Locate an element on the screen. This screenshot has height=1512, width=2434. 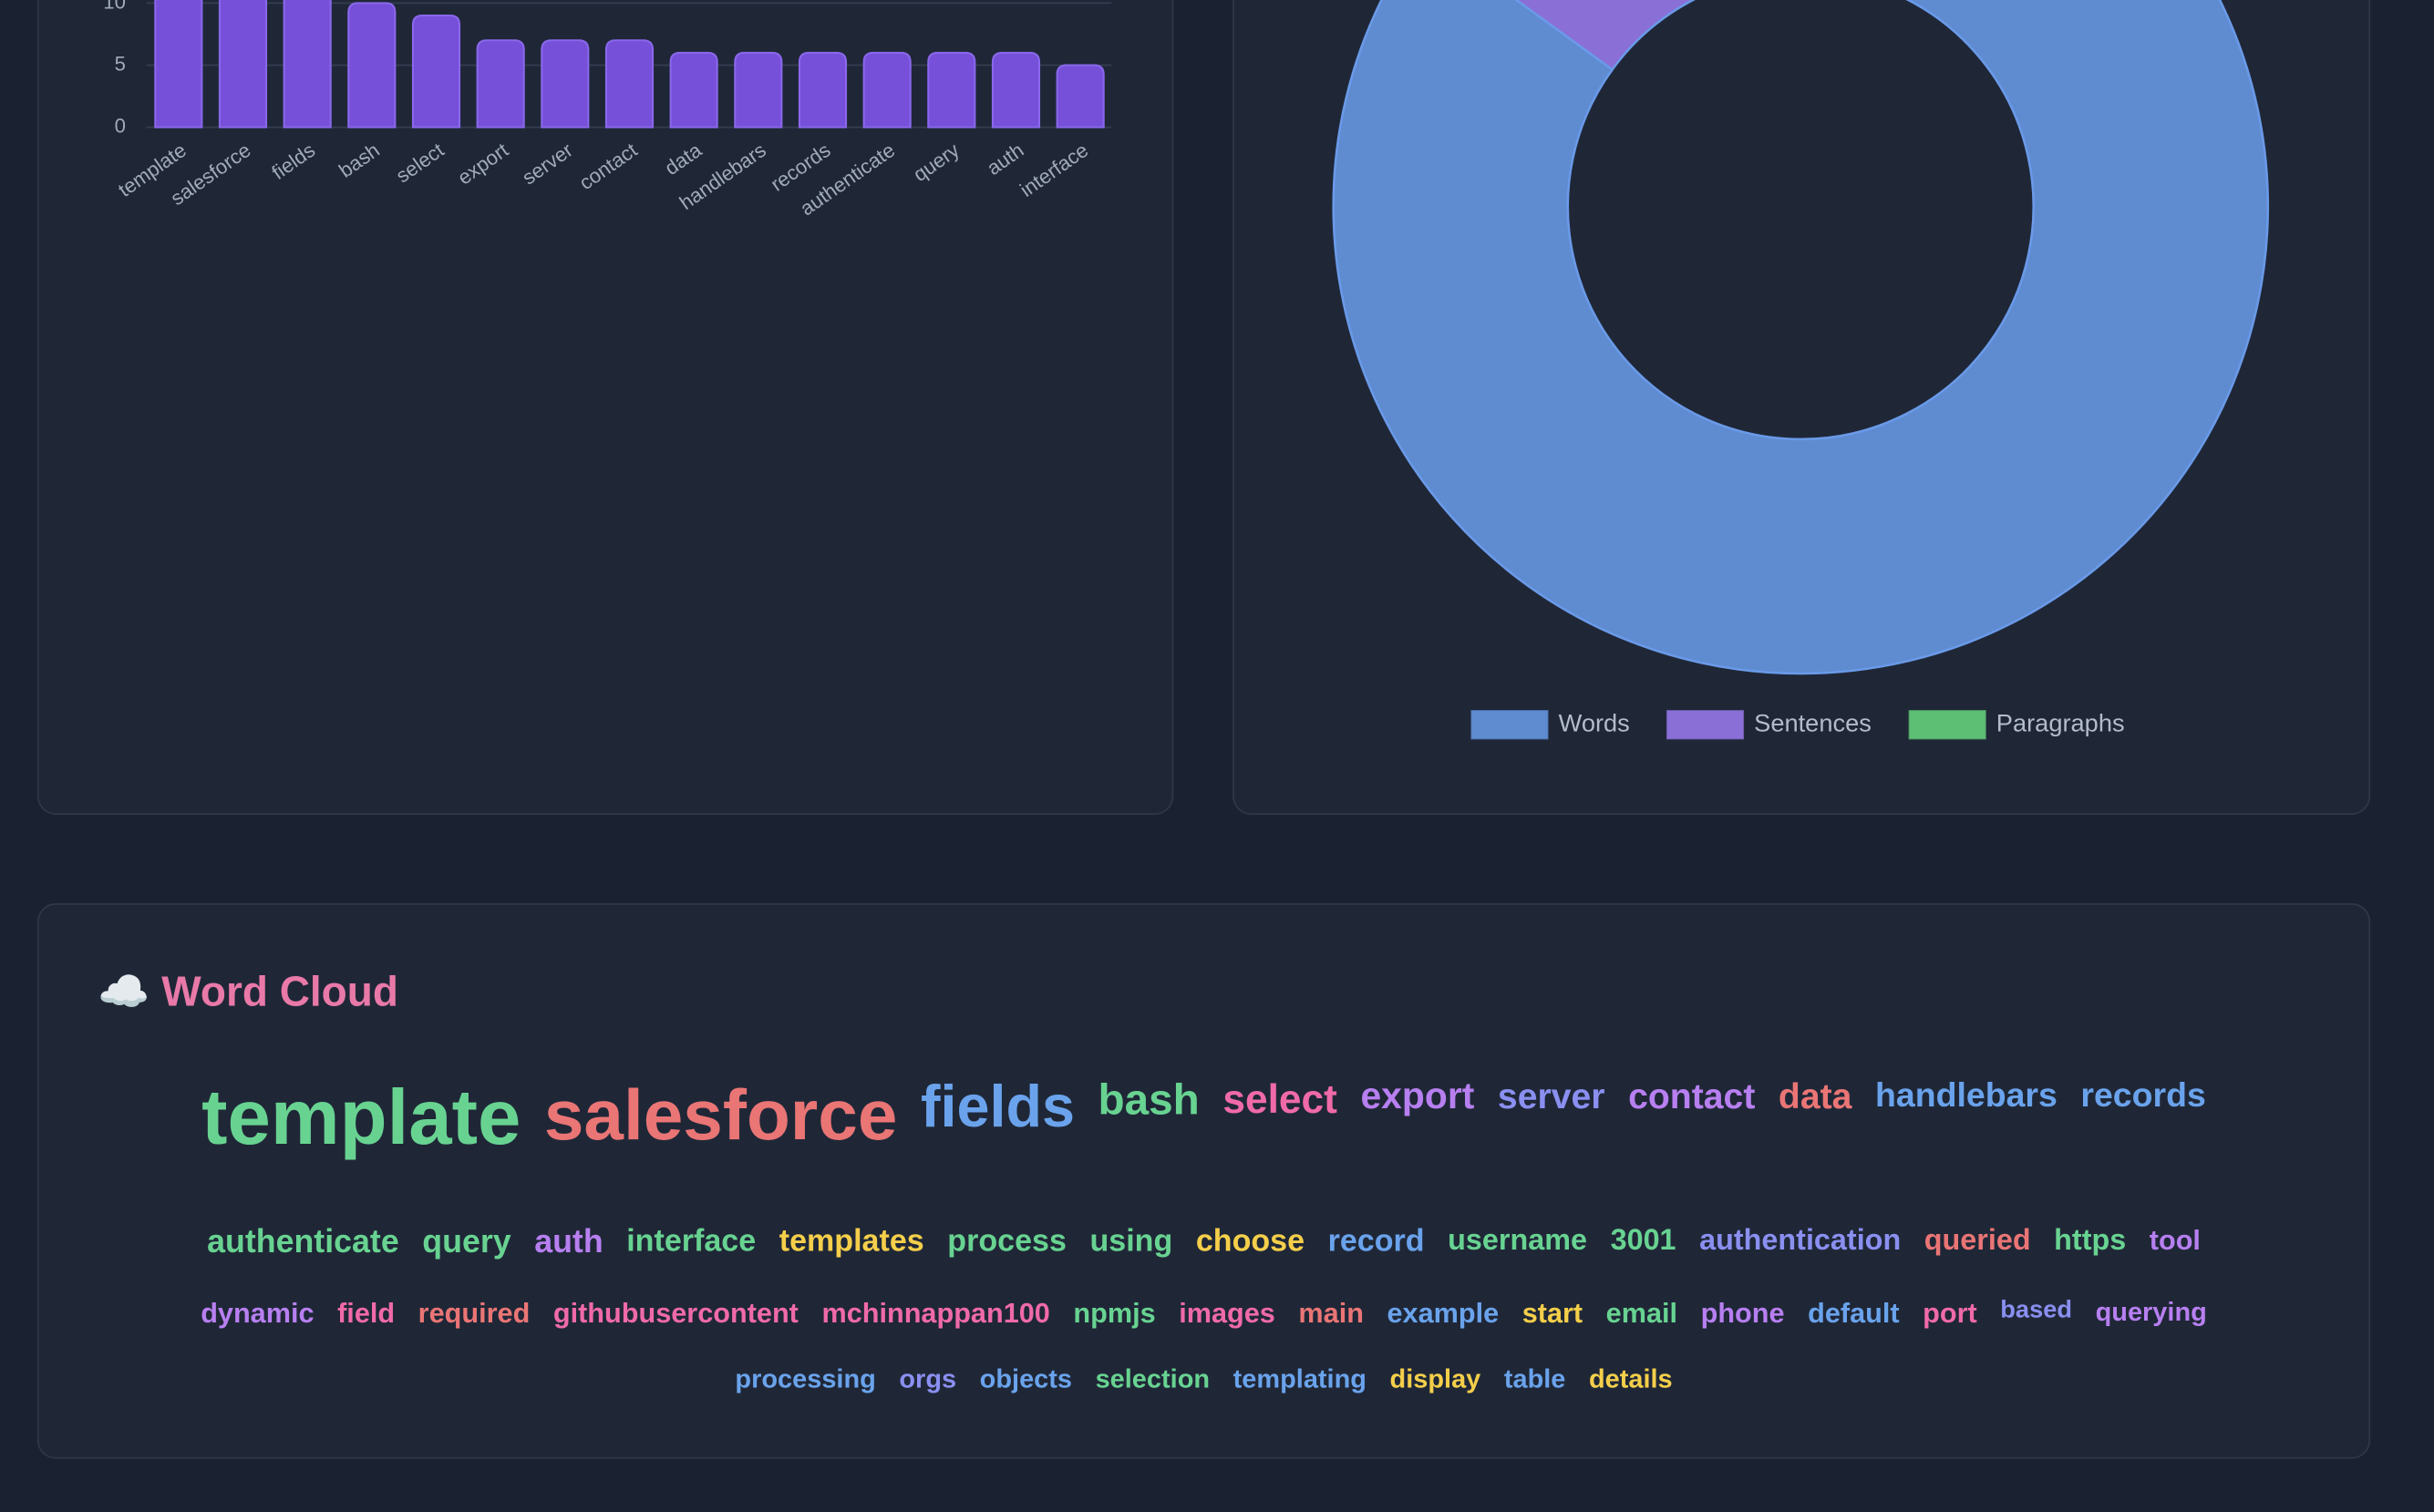
word: record is located at coordinates (1376, 1241).